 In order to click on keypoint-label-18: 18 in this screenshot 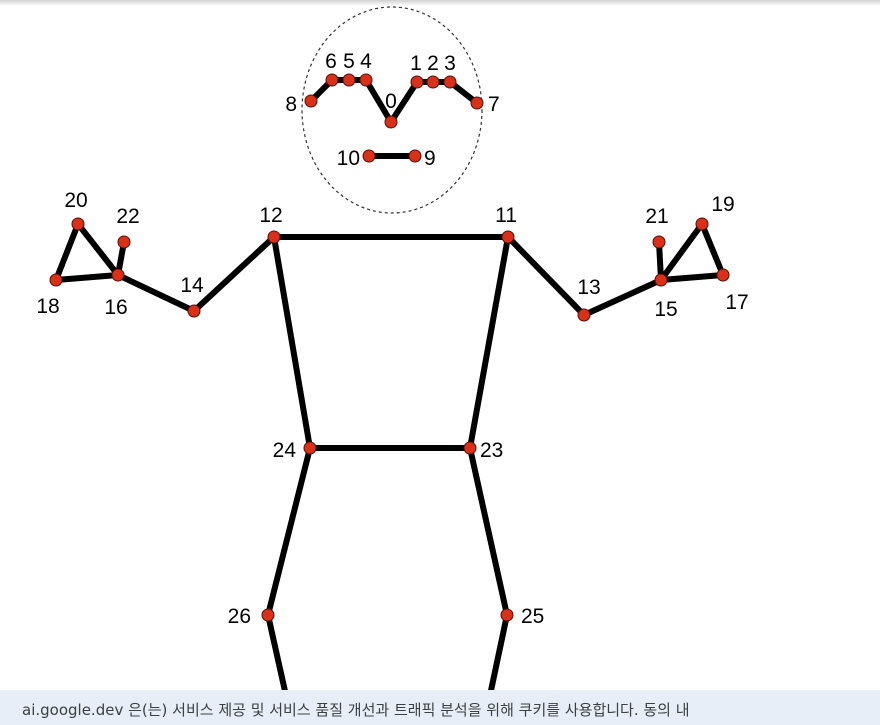, I will do `click(47, 306)`.